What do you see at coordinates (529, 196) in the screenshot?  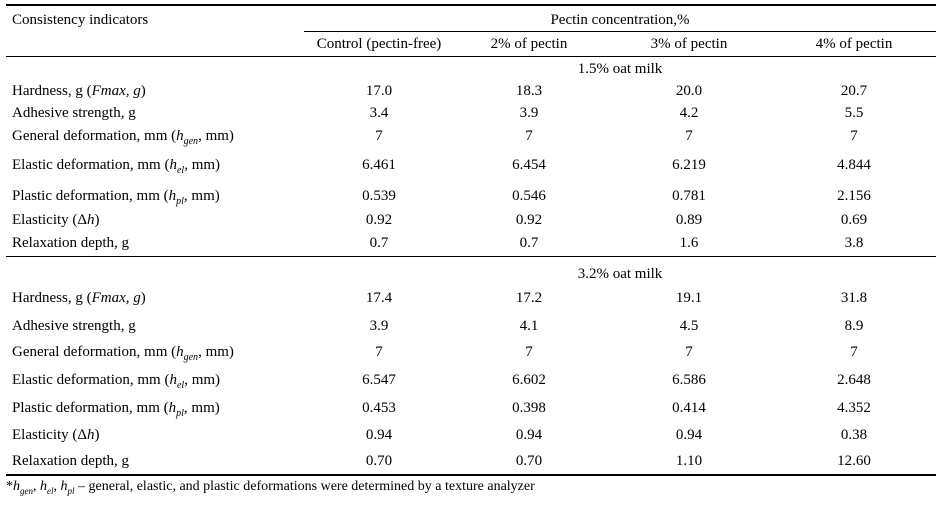 I see `cell-2-percent: 0.546` at bounding box center [529, 196].